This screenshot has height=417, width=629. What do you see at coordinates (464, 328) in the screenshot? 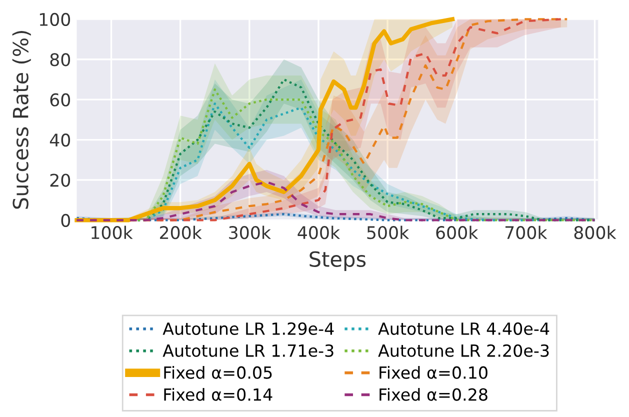
I see `legend-label: Autotune LR 4.40e-4` at bounding box center [464, 328].